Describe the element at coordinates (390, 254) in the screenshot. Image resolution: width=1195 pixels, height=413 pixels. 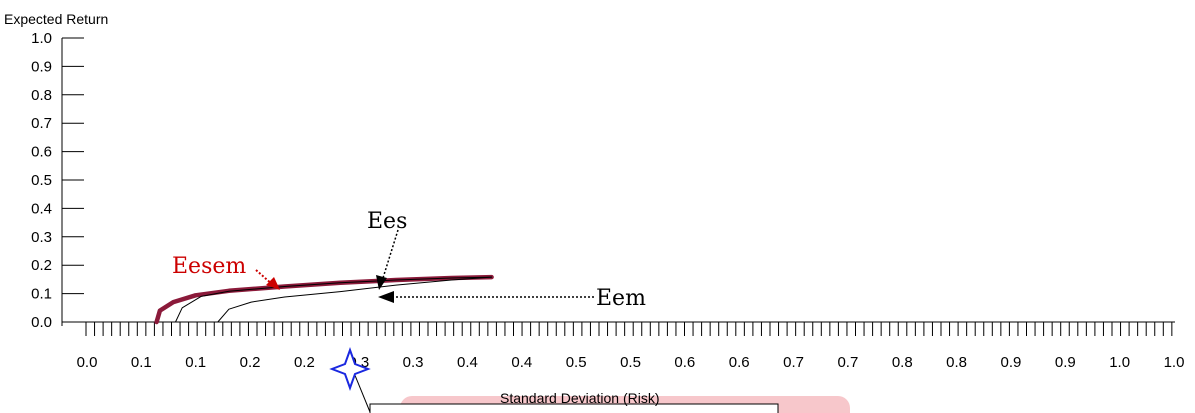
I see `annotation-ees-arrow-line` at that location.